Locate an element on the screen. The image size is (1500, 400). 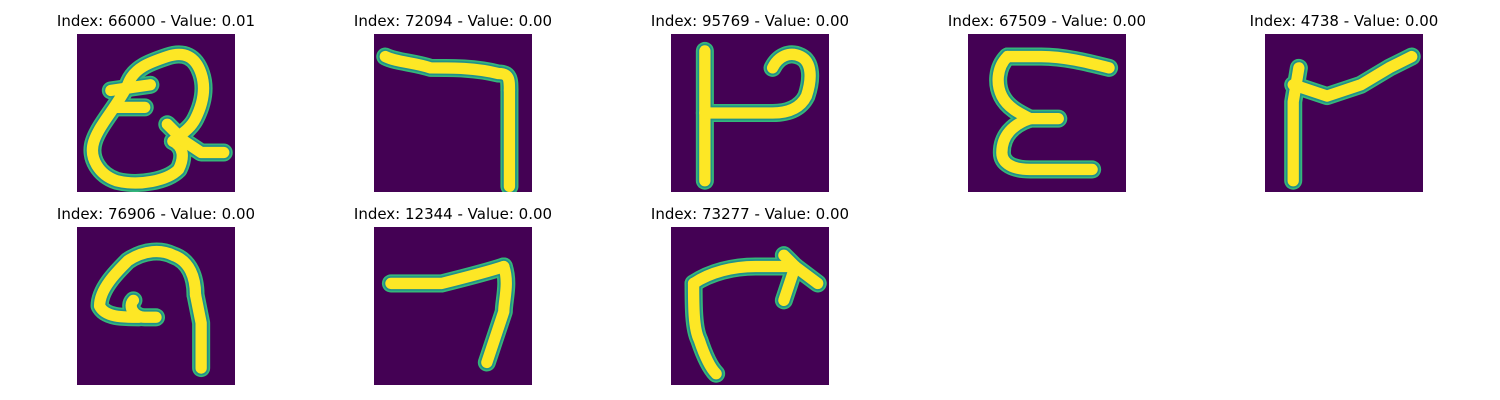
panel-5: Index: 4738 - Value: 0.00 is located at coordinates (1344, 96).